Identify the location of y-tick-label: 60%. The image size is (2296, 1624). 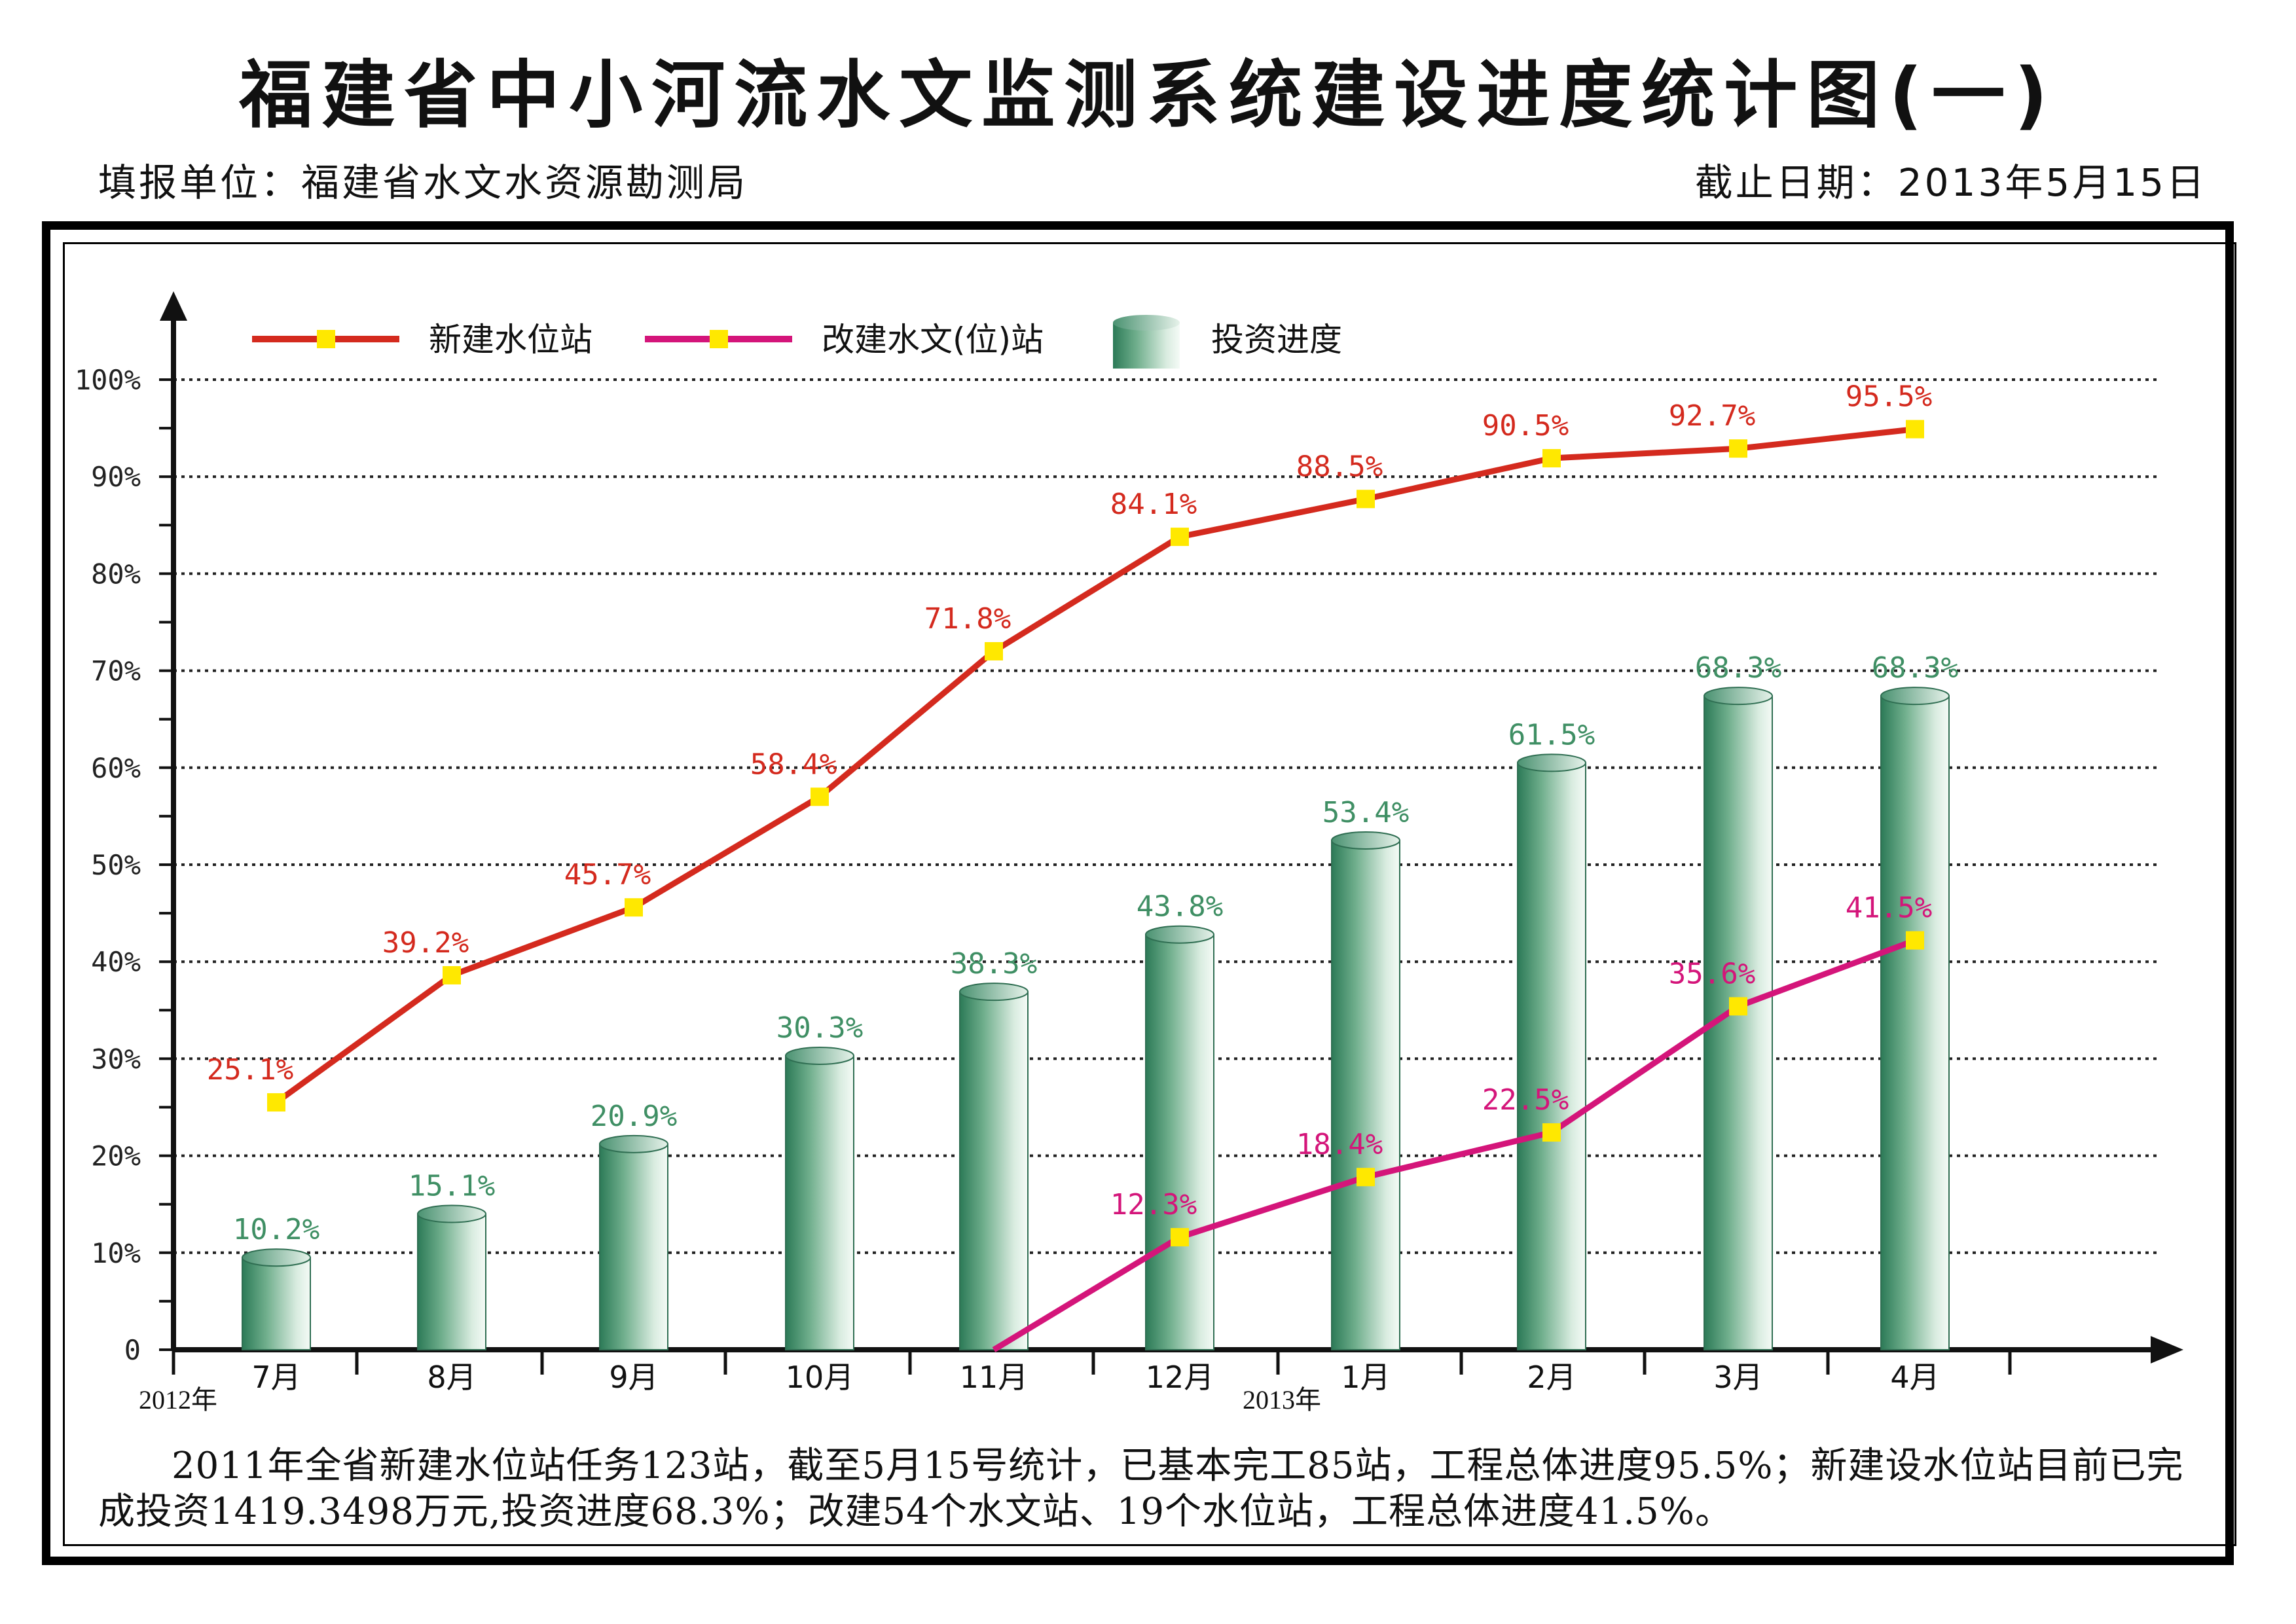
(116, 768).